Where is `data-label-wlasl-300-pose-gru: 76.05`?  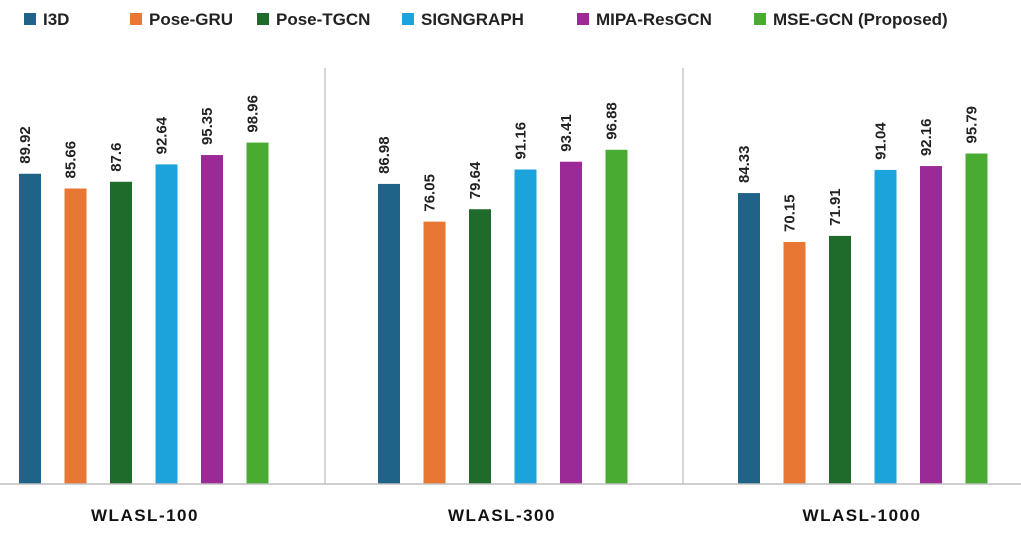 data-label-wlasl-300-pose-gru: 76.05 is located at coordinates (430, 193).